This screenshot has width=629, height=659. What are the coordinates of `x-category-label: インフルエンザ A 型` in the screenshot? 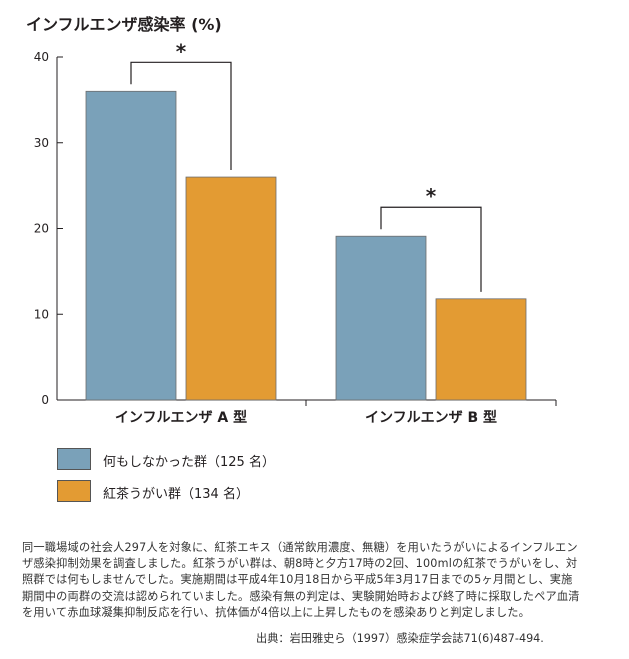 It's located at (181, 417).